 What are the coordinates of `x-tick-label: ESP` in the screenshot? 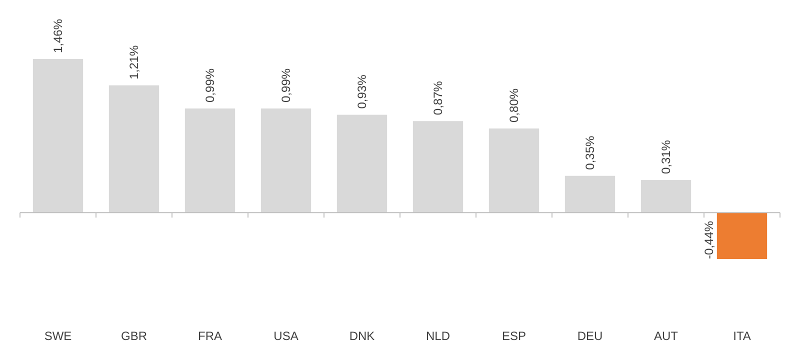 It's located at (514, 336).